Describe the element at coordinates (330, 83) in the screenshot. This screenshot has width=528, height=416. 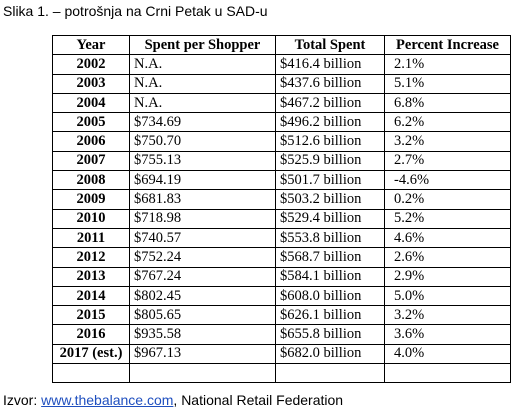
I see `cell-total-spent: $437.6 billion` at that location.